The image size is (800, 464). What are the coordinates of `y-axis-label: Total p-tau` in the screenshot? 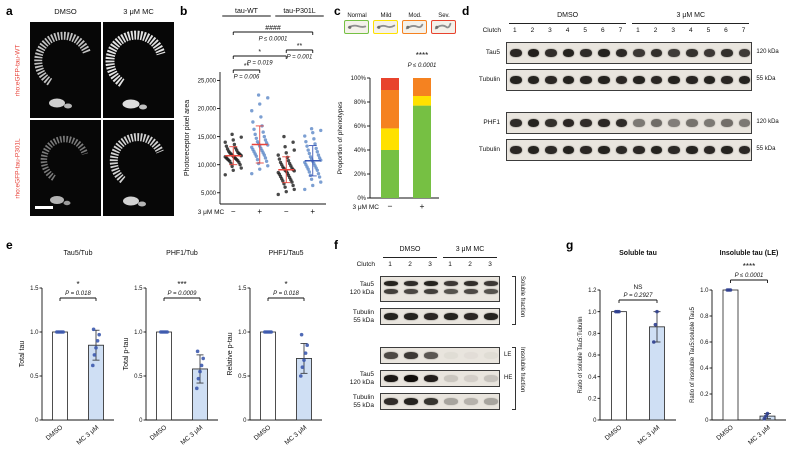 It's located at (126, 354).